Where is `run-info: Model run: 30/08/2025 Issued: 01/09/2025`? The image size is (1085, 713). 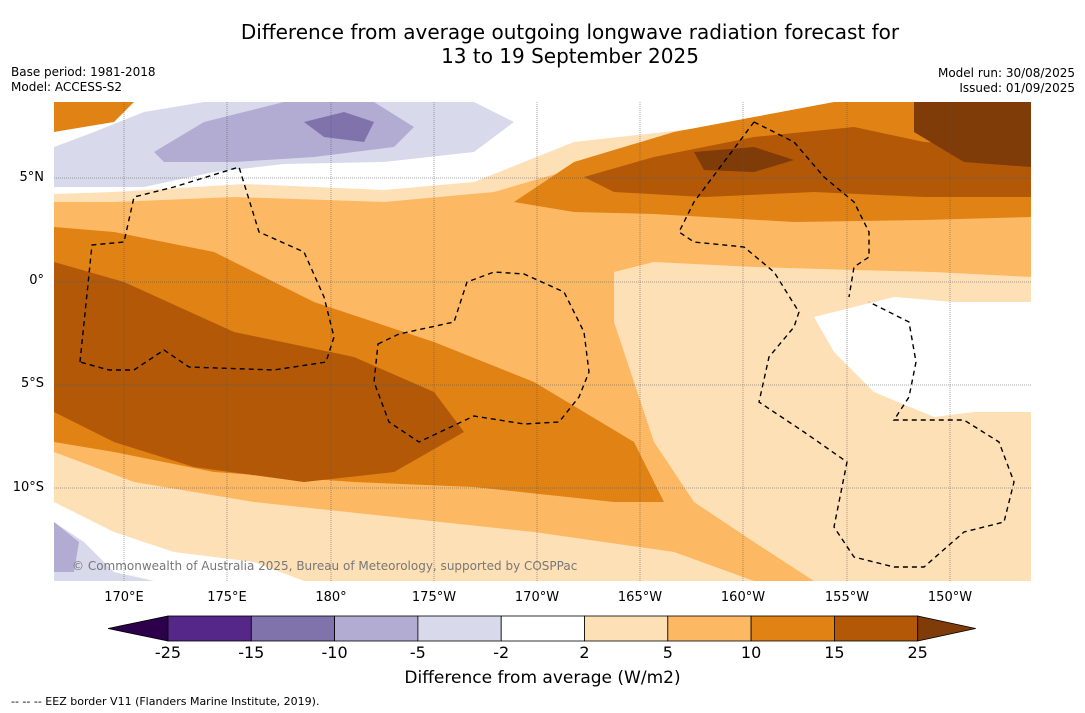
run-info: Model run: 30/08/2025 Issued: 01/09/2025 is located at coordinates (1006, 81).